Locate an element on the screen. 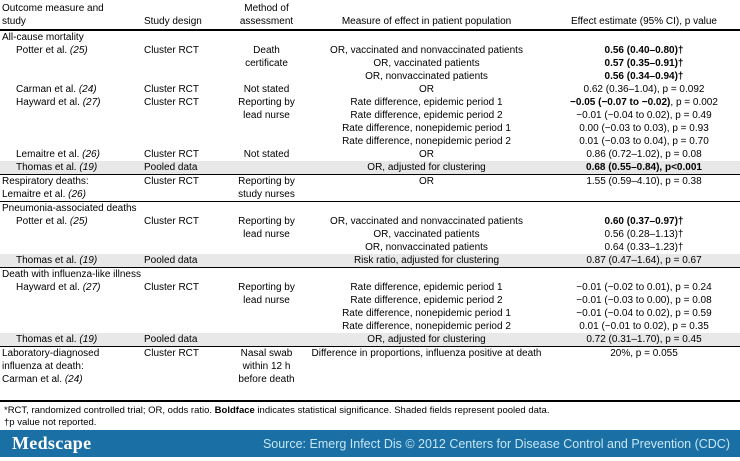  effect-cell: 0.72 (0.31–1.70), p = 0.45 is located at coordinates (644, 340).